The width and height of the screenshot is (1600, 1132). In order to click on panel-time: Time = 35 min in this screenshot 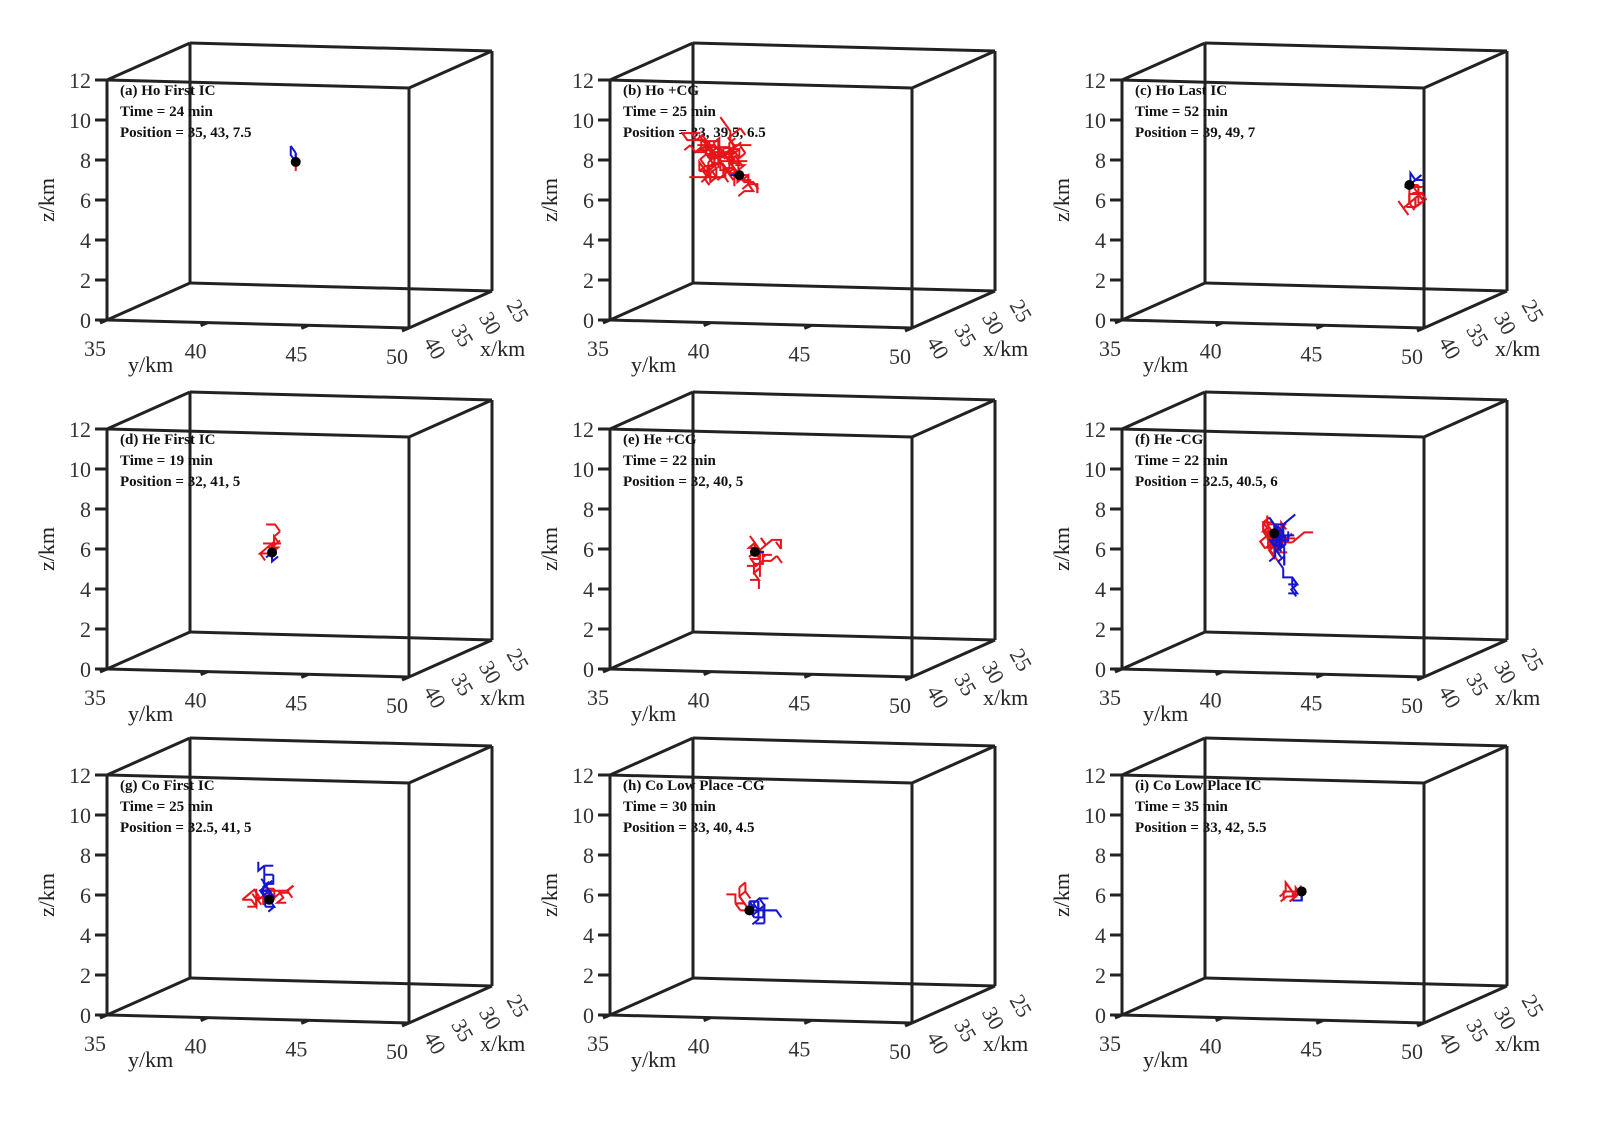, I will do `click(1182, 807)`.